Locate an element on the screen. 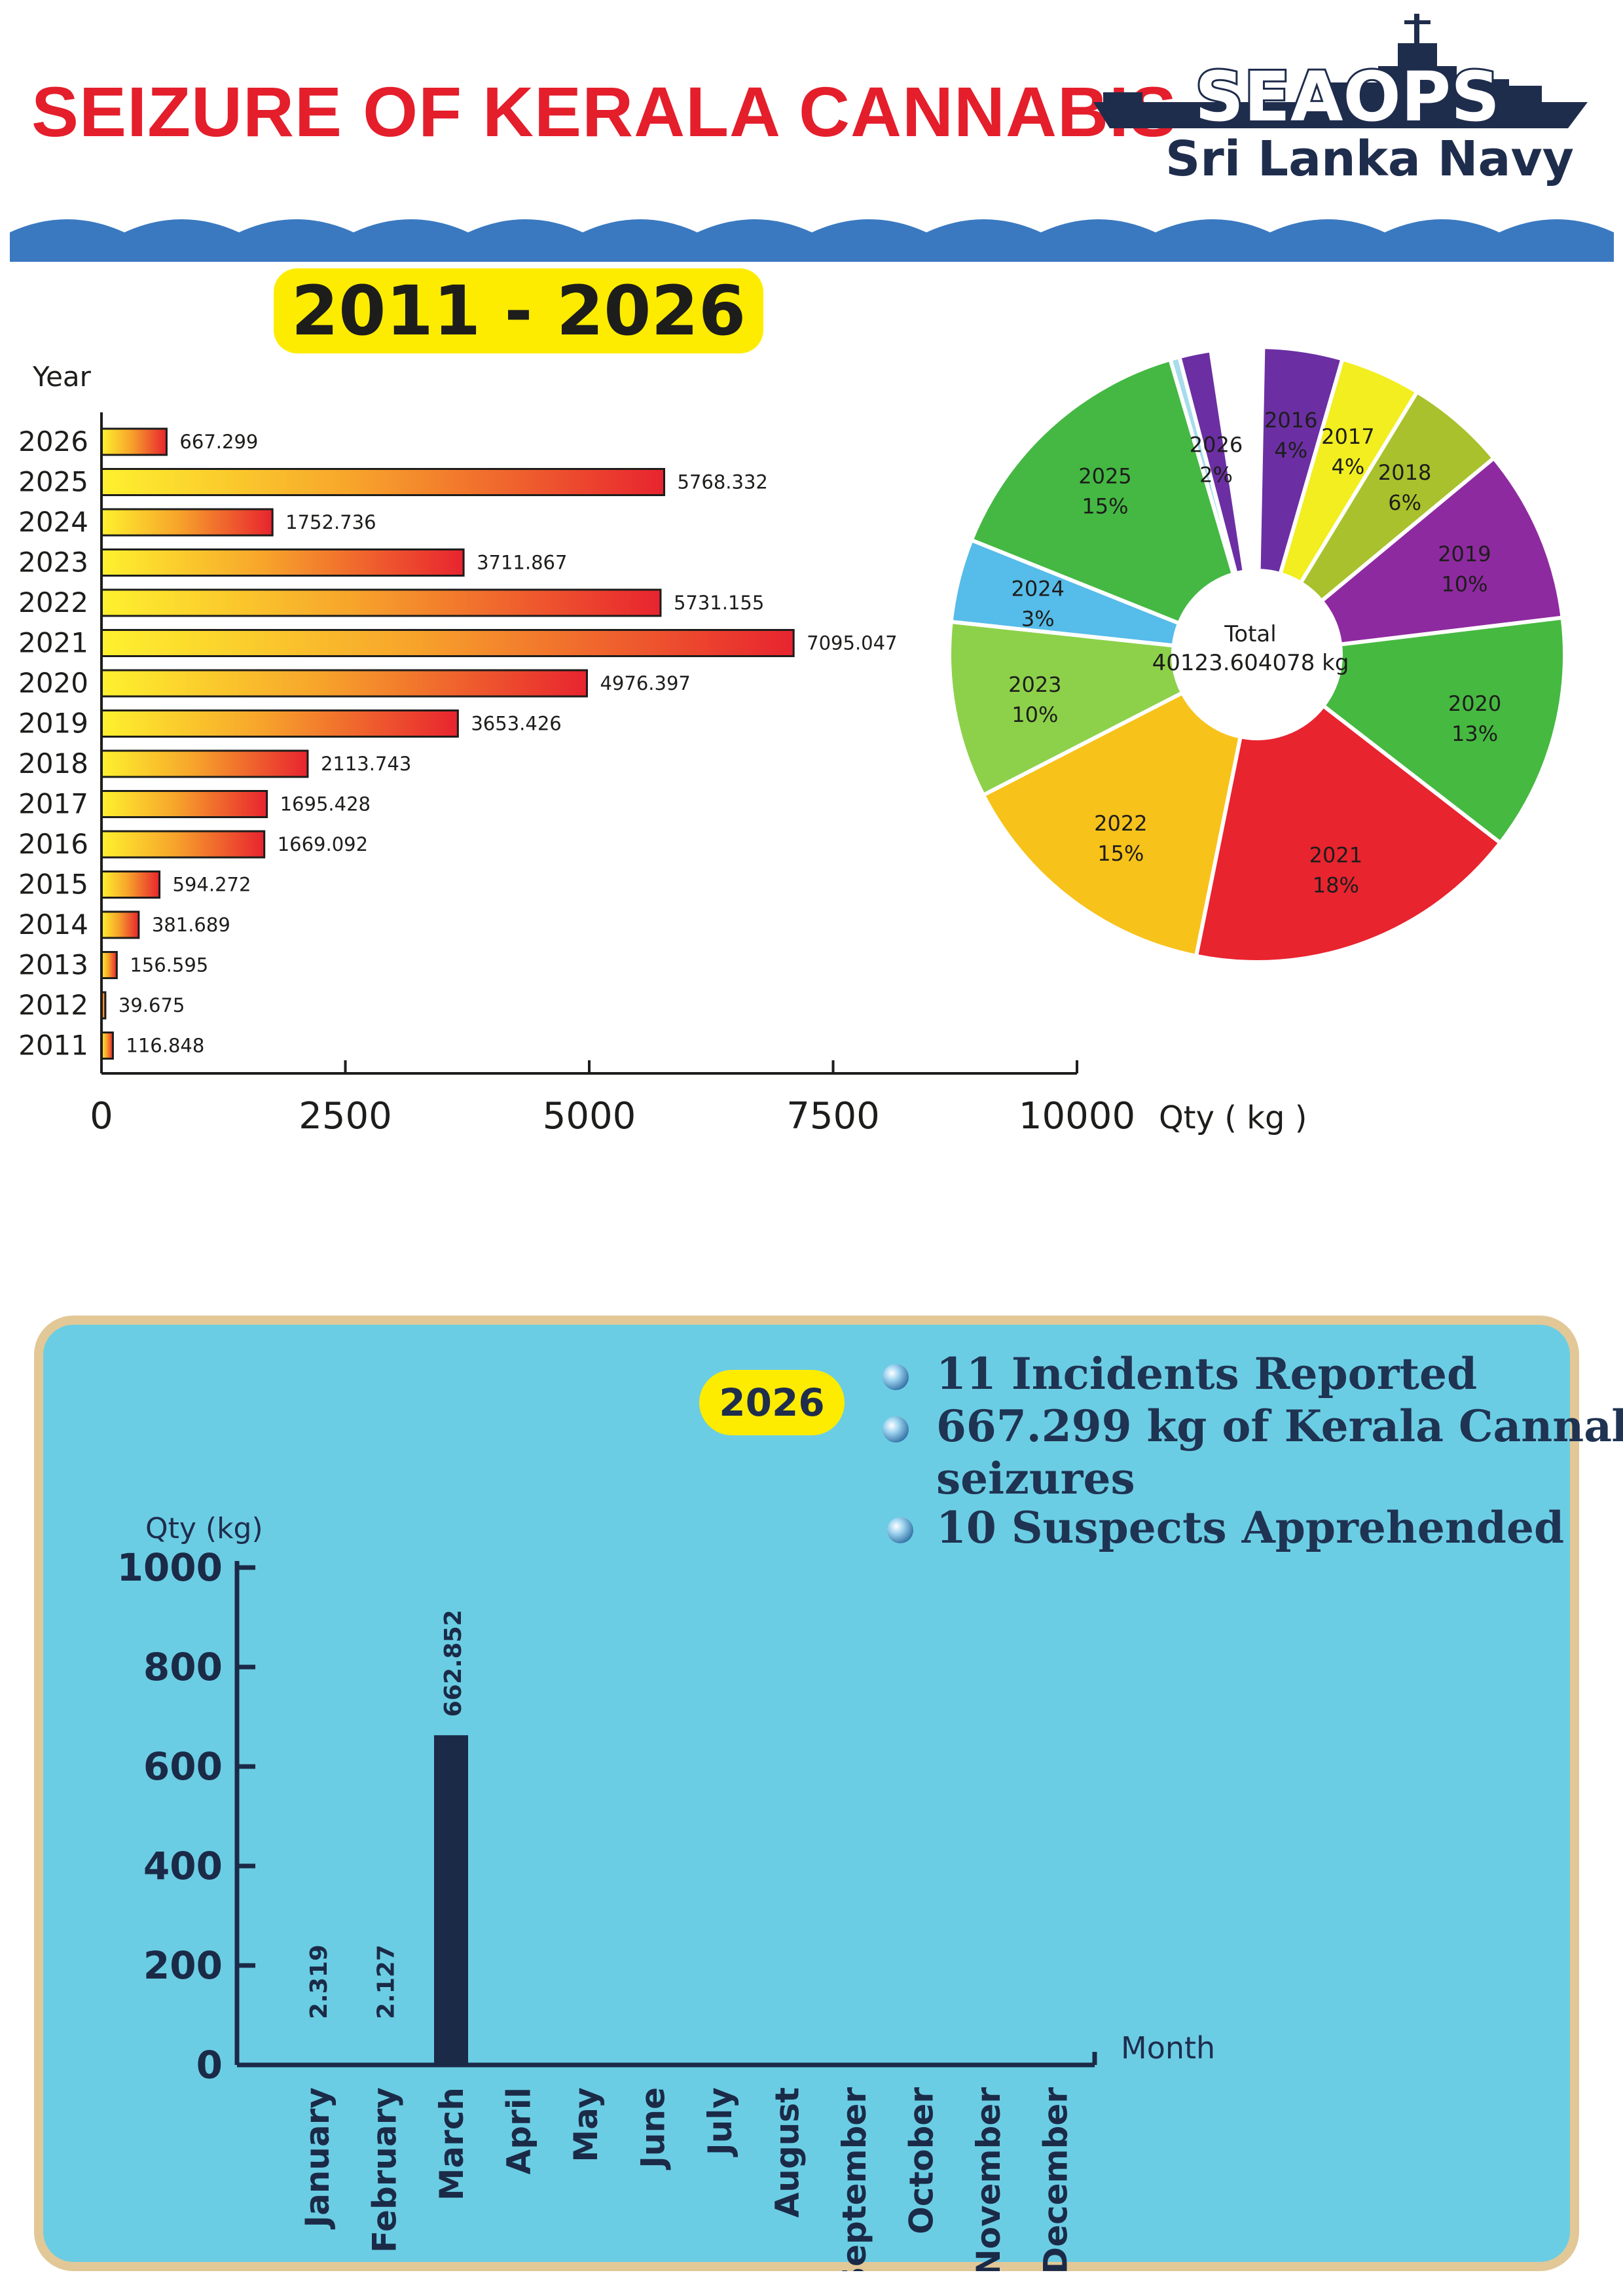 This screenshot has height=2296, width=1623. x-tick-label: 2500 is located at coordinates (345, 1116).